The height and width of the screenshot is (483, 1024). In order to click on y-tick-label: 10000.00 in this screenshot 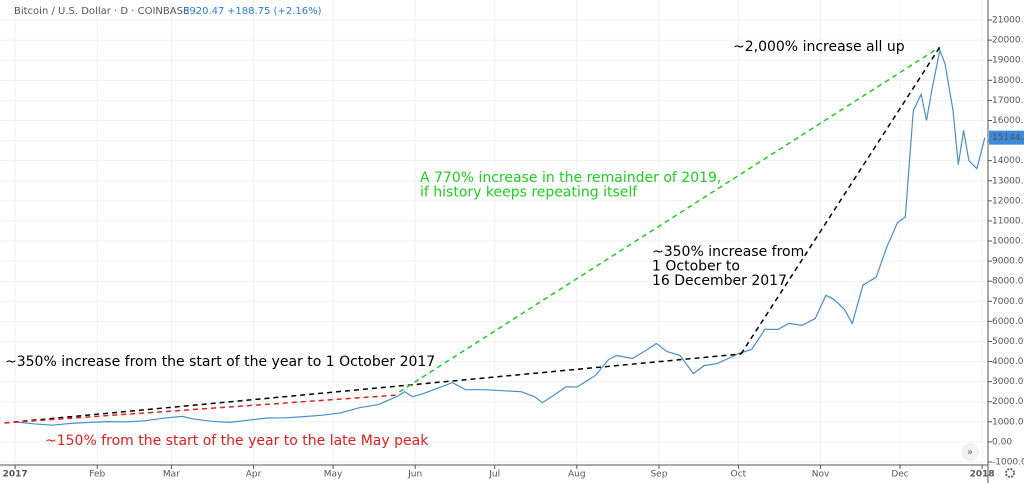, I will do `click(1008, 242)`.